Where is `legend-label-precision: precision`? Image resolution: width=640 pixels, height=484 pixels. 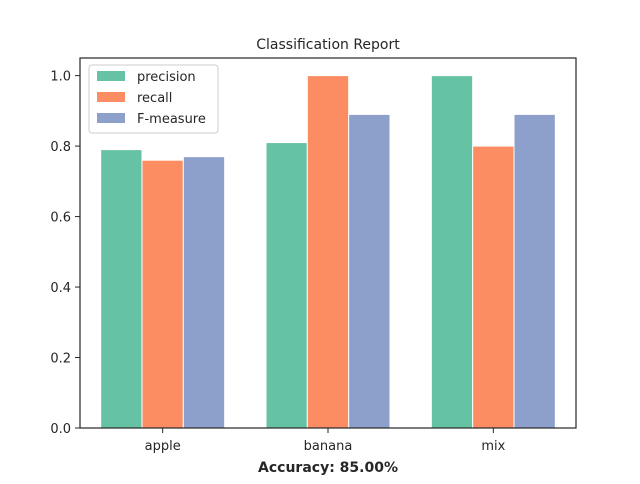
legend-label-precision: precision is located at coordinates (166, 77).